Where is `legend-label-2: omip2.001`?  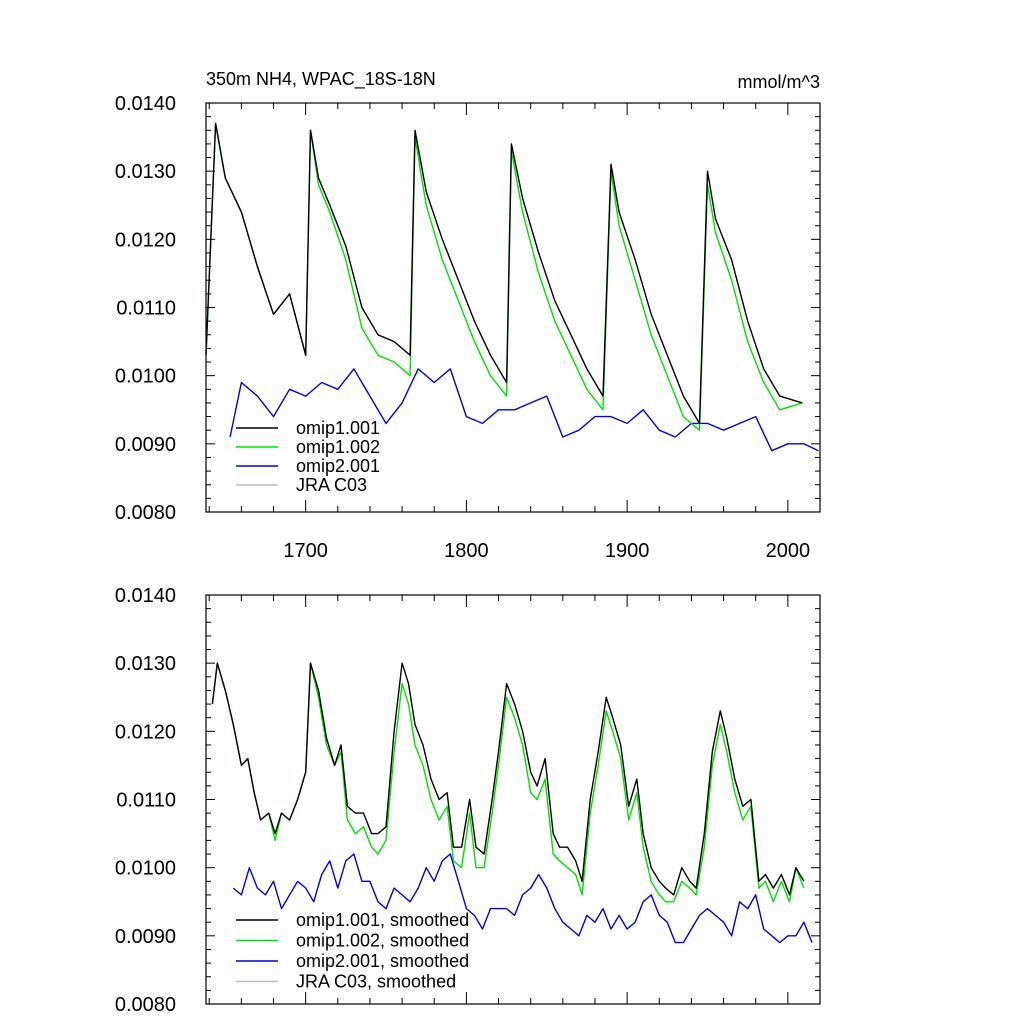
legend-label-2: omip2.001 is located at coordinates (338, 466).